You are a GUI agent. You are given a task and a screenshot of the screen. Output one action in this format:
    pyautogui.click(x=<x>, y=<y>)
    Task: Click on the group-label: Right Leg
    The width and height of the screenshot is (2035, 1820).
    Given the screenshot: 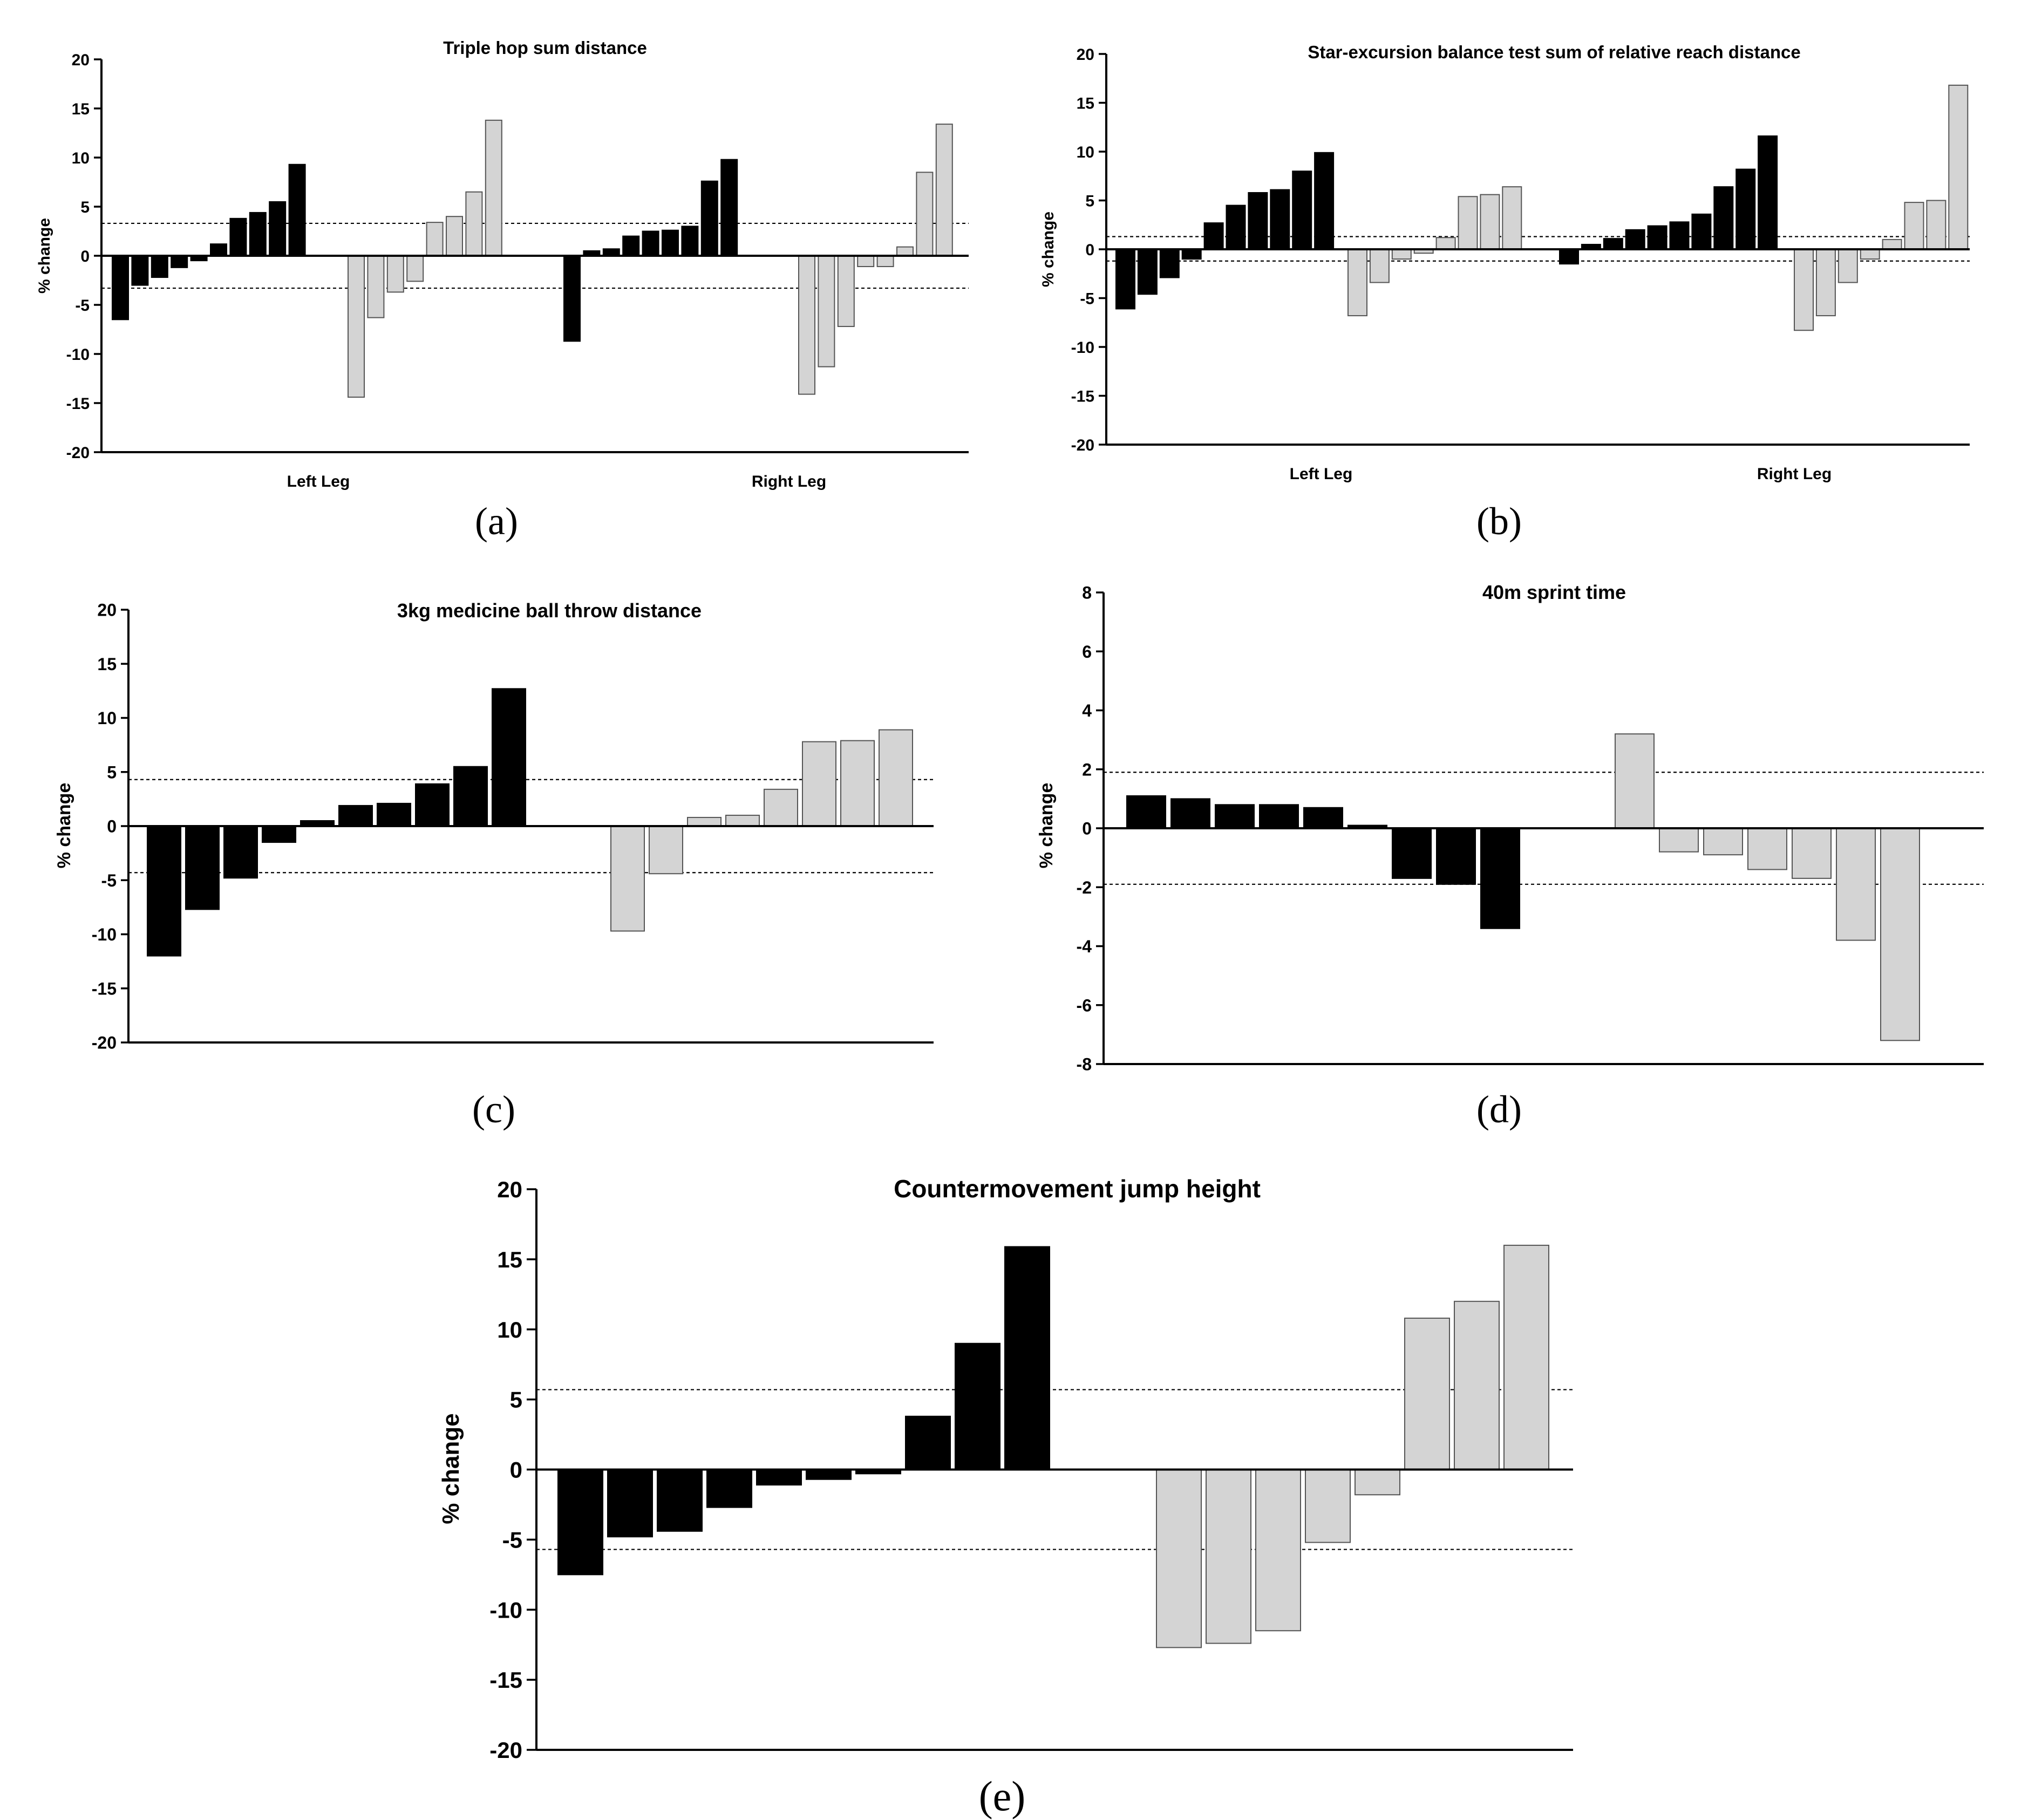 What is the action you would take?
    pyautogui.click(x=1794, y=474)
    